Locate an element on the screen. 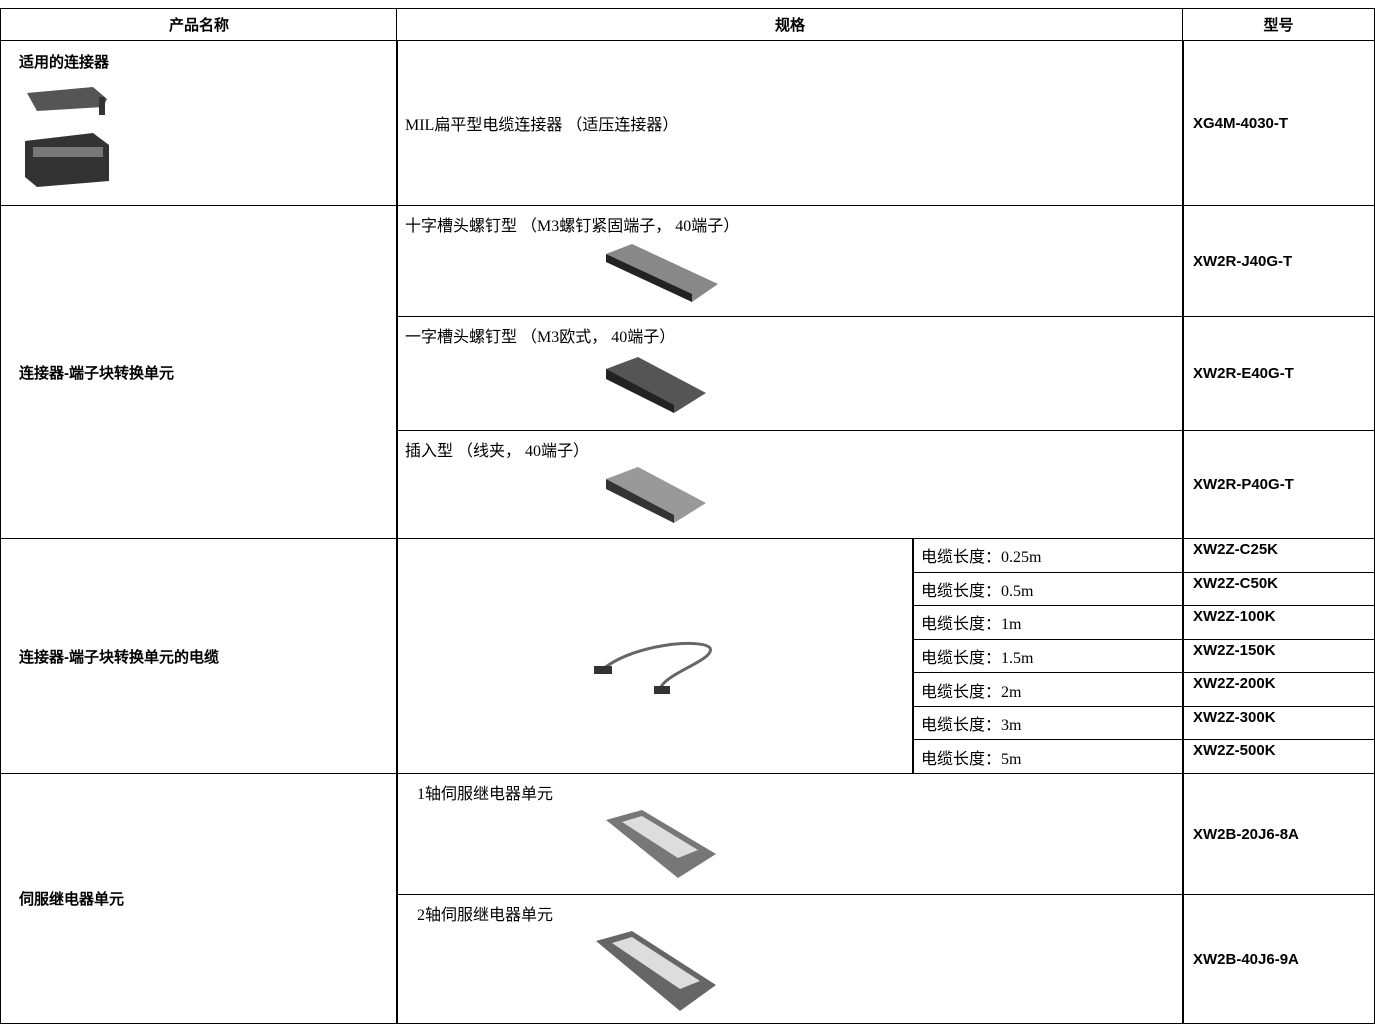  model-cell: XW2R-E40G-T is located at coordinates (1278, 373).